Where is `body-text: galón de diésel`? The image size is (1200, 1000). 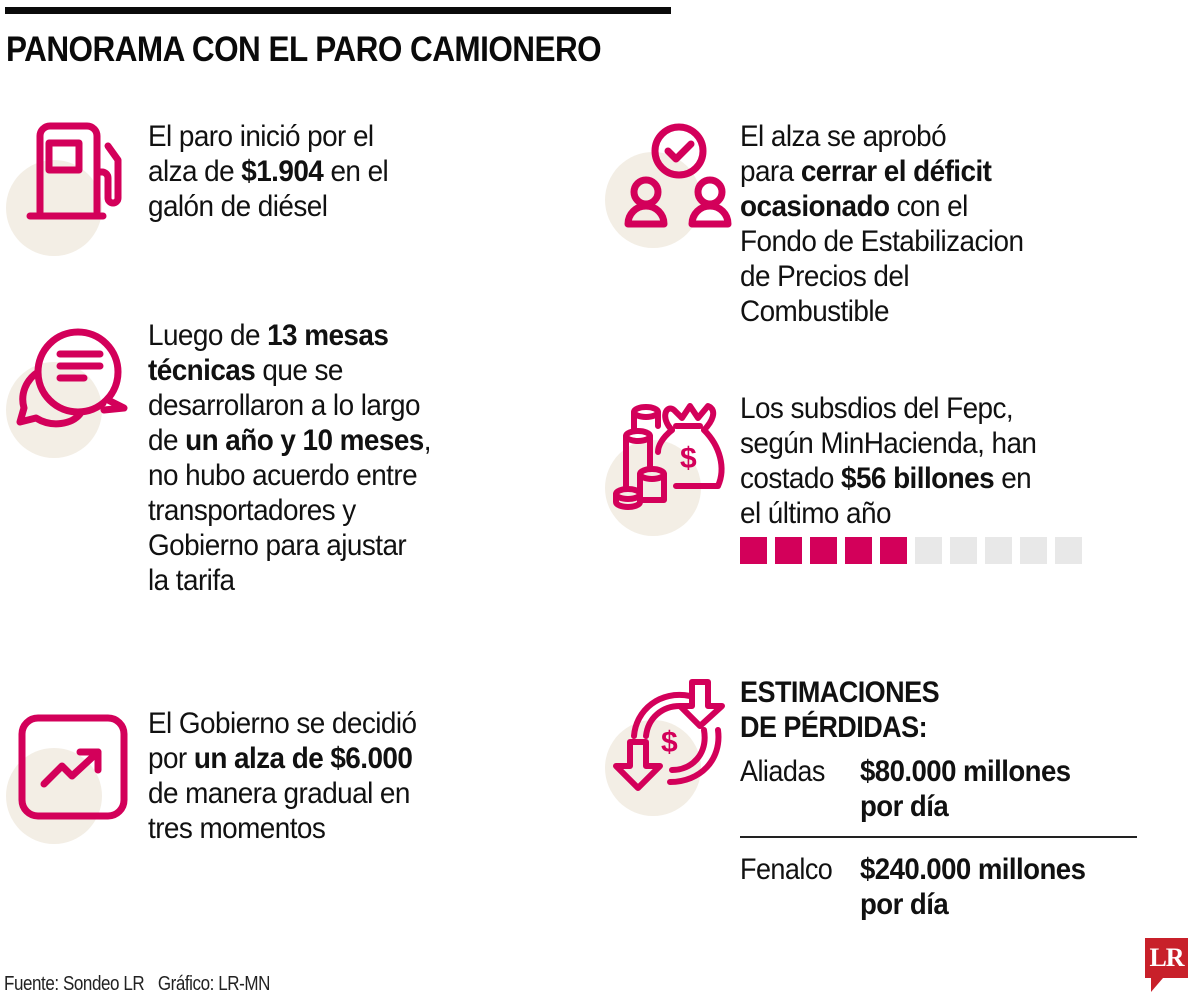
body-text: galón de diésel is located at coordinates (238, 206).